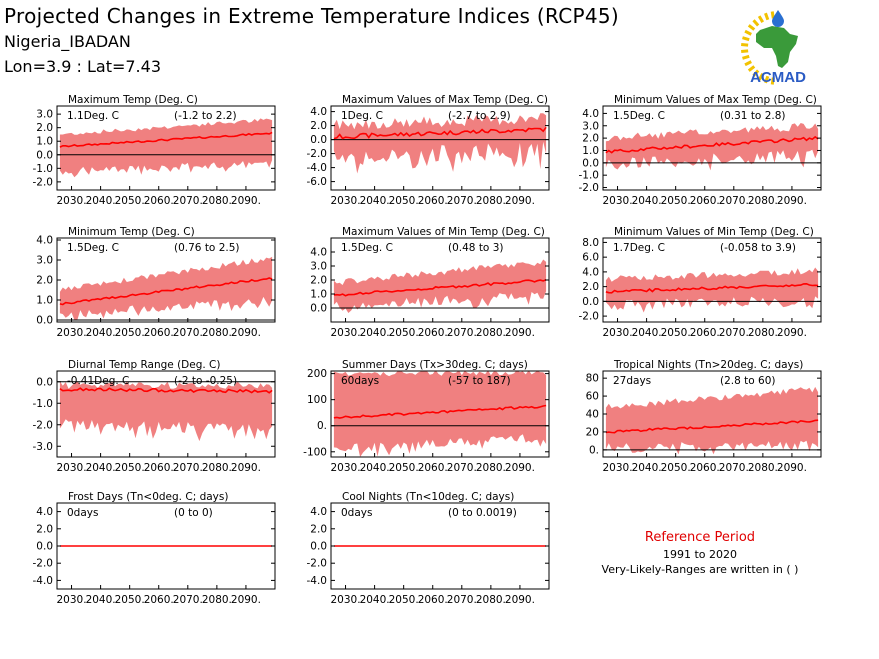  What do you see at coordinates (428, 497) in the screenshot?
I see `panel-title: Cool Nights (Tn<10deg. C; days)` at bounding box center [428, 497].